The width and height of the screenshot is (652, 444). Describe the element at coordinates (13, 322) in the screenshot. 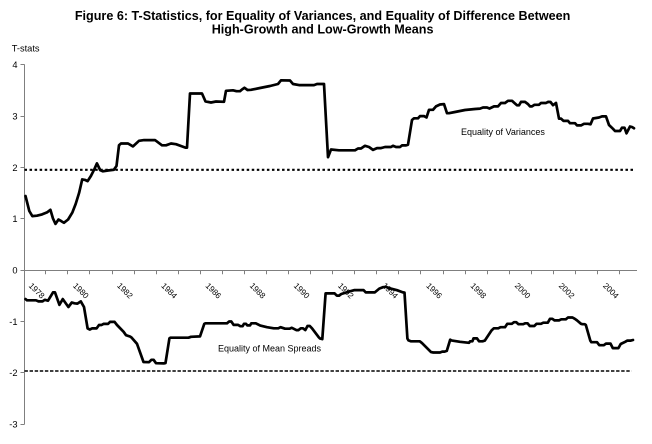

I see `svg-text: -1` at that location.